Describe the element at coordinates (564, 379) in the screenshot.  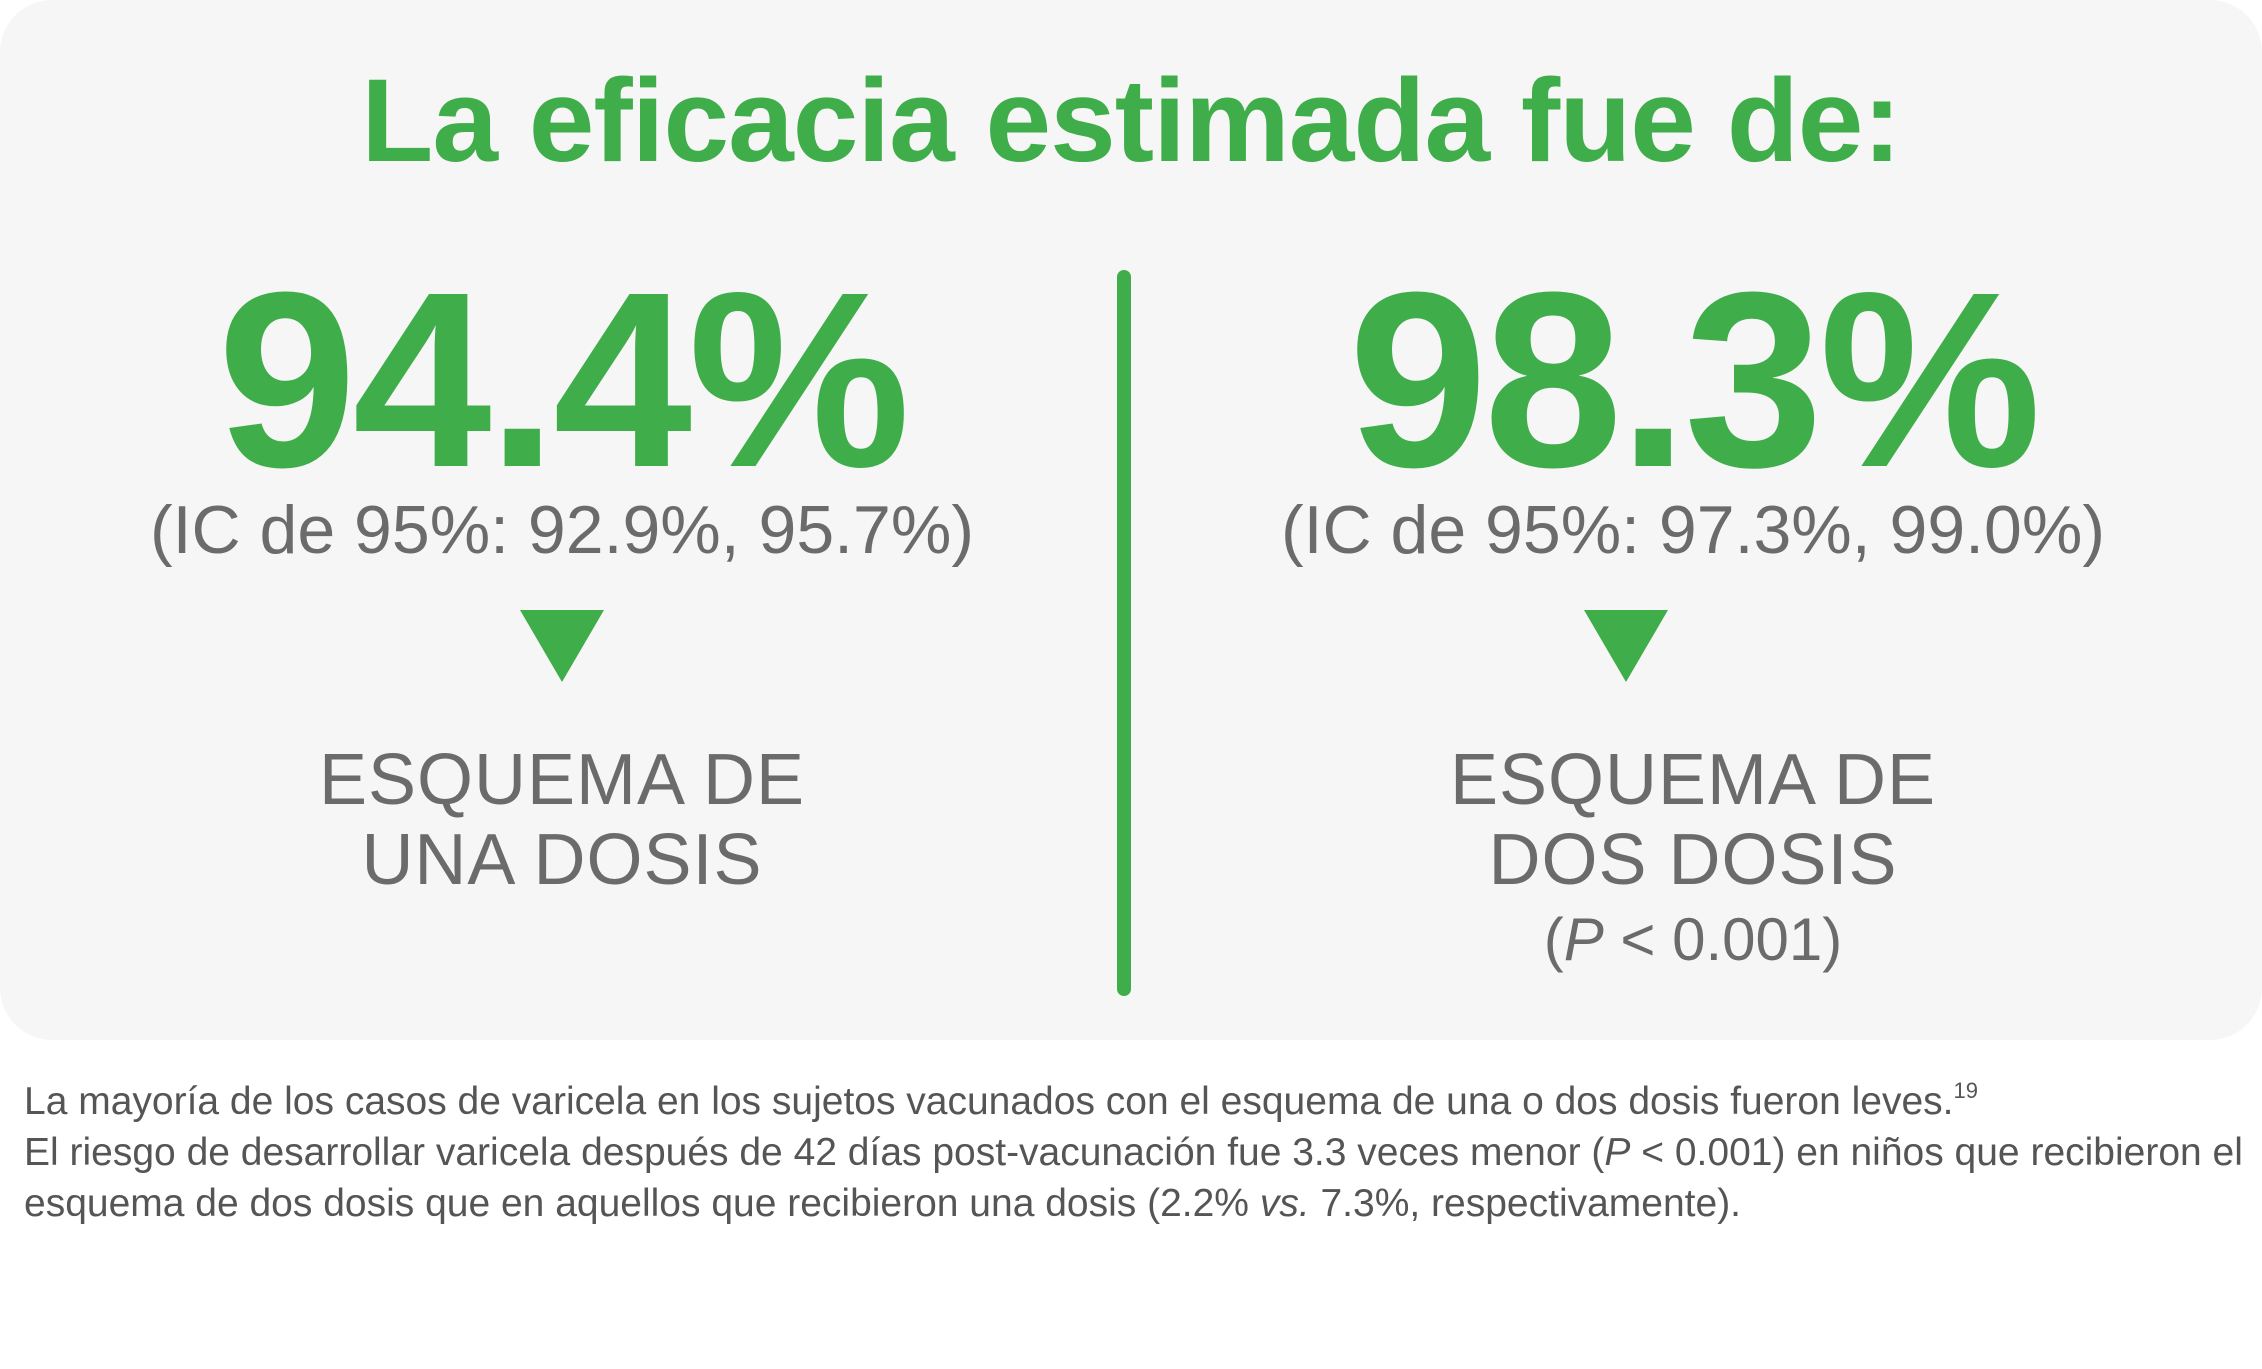
I see `one-dose-efficacy-value: 94.4%` at that location.